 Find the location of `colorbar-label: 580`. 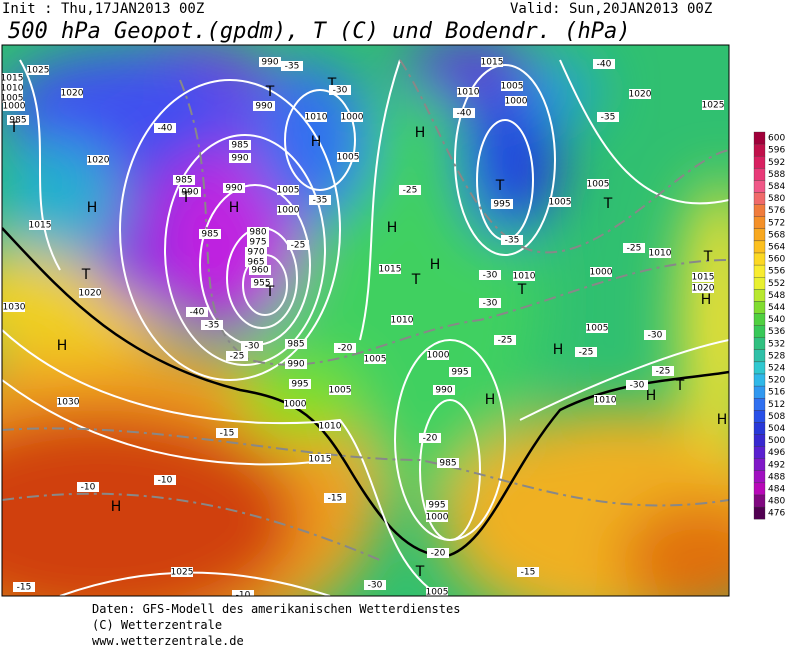

colorbar-label: 580 is located at coordinates (776, 199).